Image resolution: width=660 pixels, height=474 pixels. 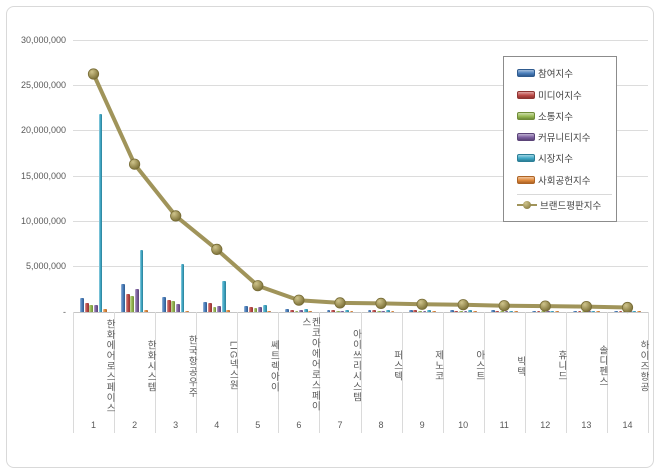 I want to click on legend-label: 소통지수, so click(x=555, y=117).